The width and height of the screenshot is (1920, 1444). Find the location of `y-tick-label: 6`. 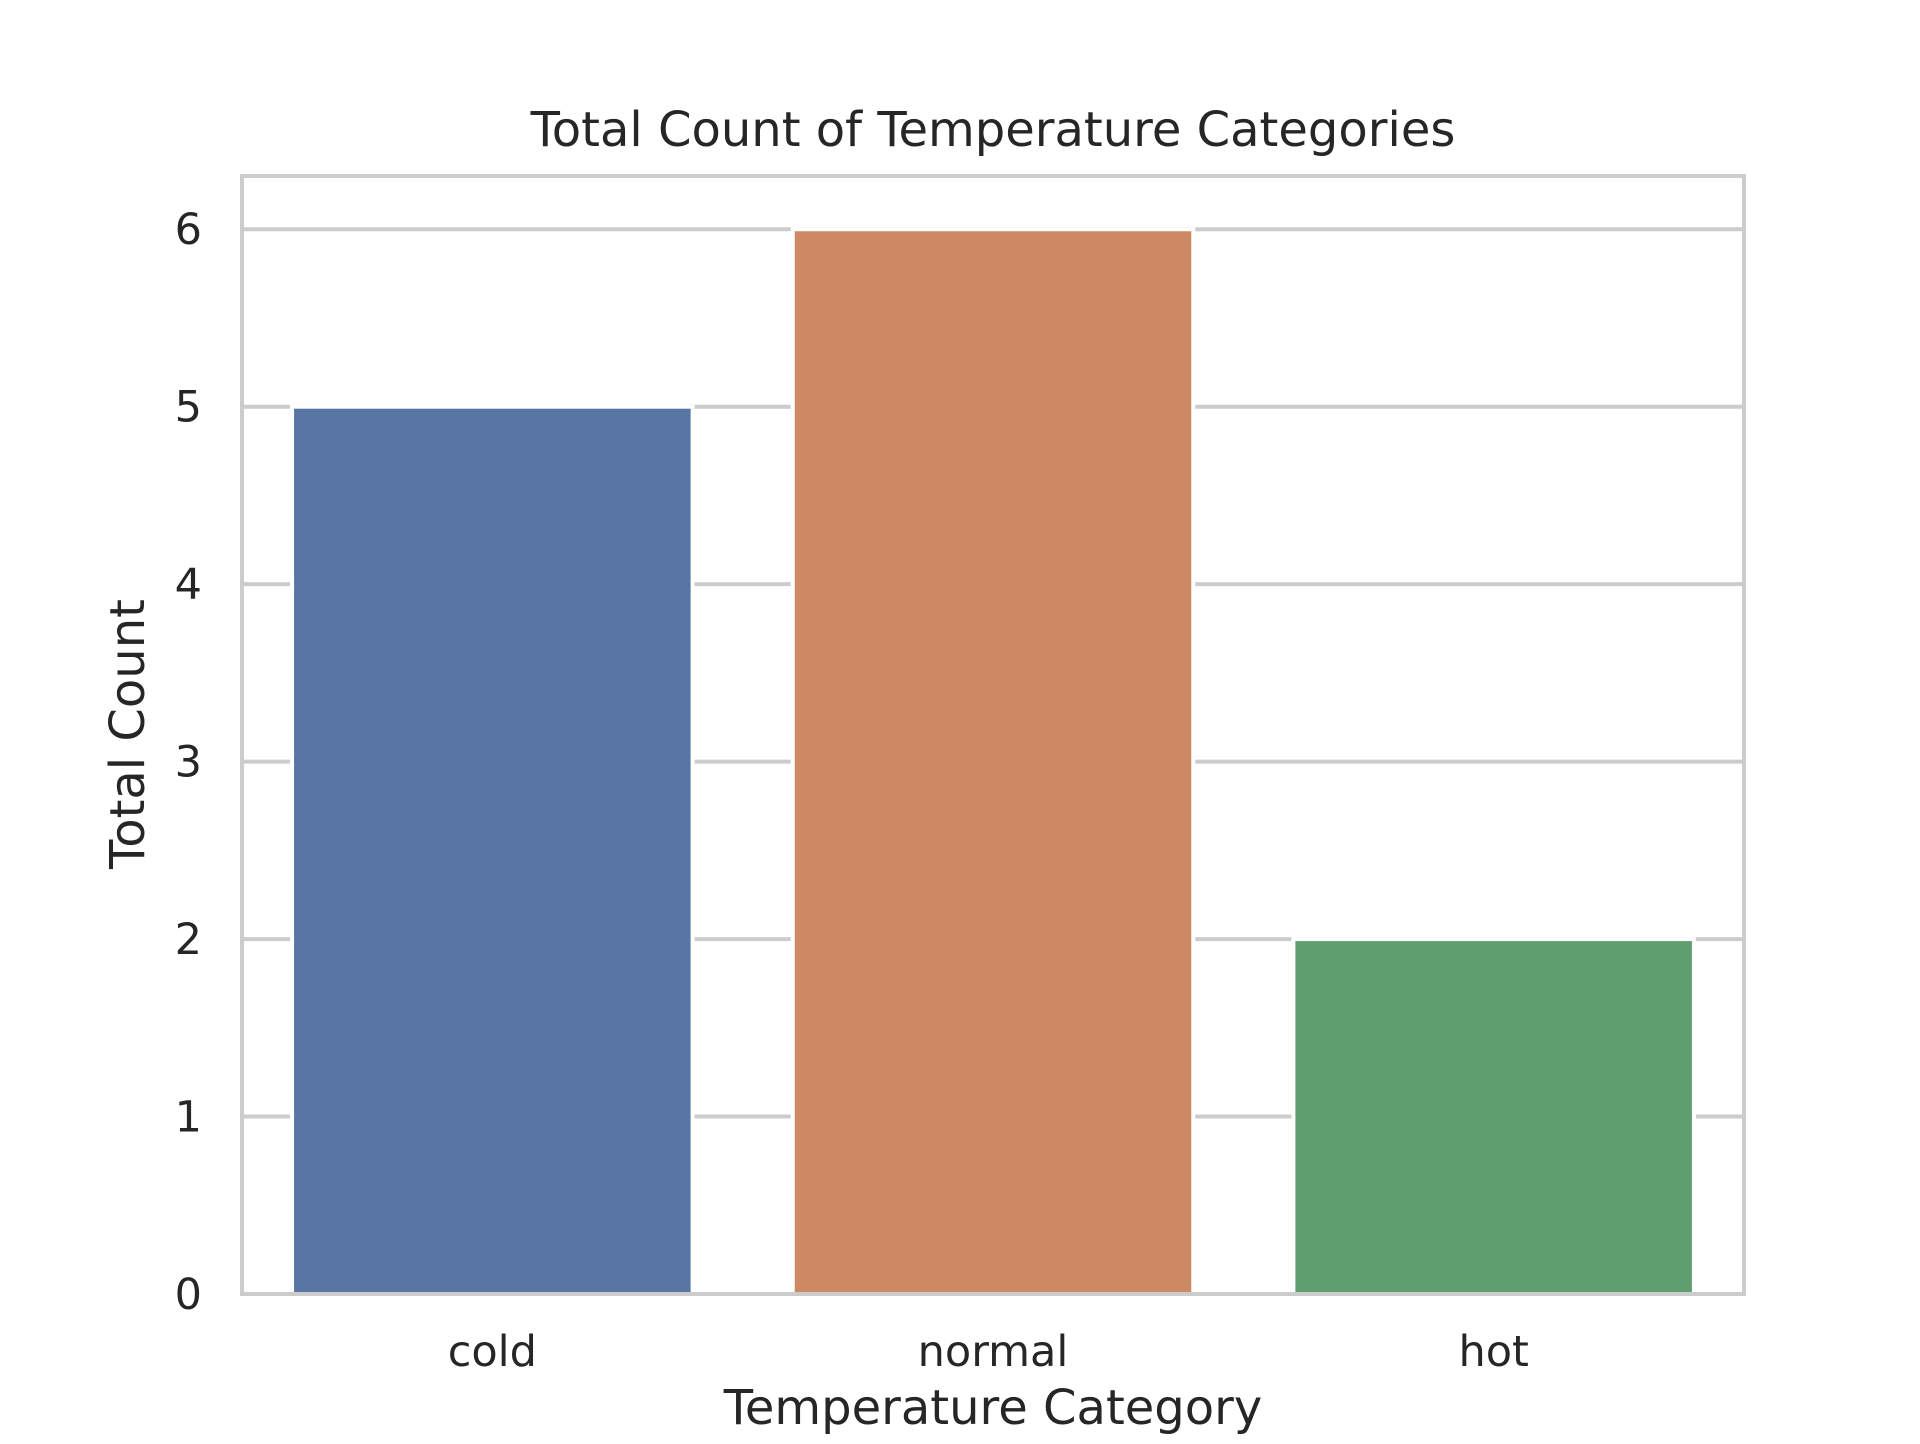

y-tick-label: 6 is located at coordinates (188, 230).